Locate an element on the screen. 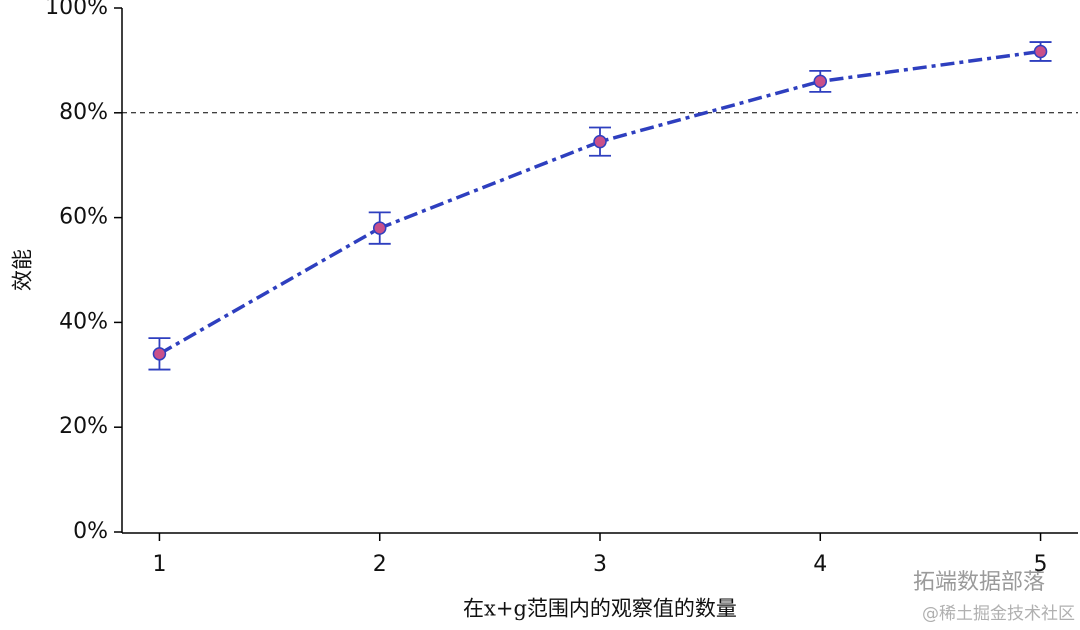 The height and width of the screenshot is (630, 1080). y-tick-label: 20% is located at coordinates (83, 426).